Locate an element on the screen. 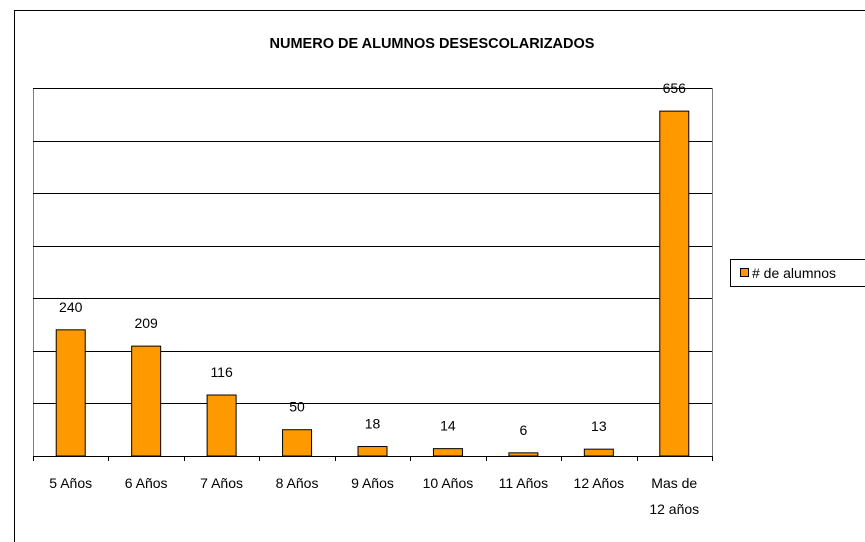 The image size is (865, 542). x-tick-label: 12 Años is located at coordinates (599, 483).